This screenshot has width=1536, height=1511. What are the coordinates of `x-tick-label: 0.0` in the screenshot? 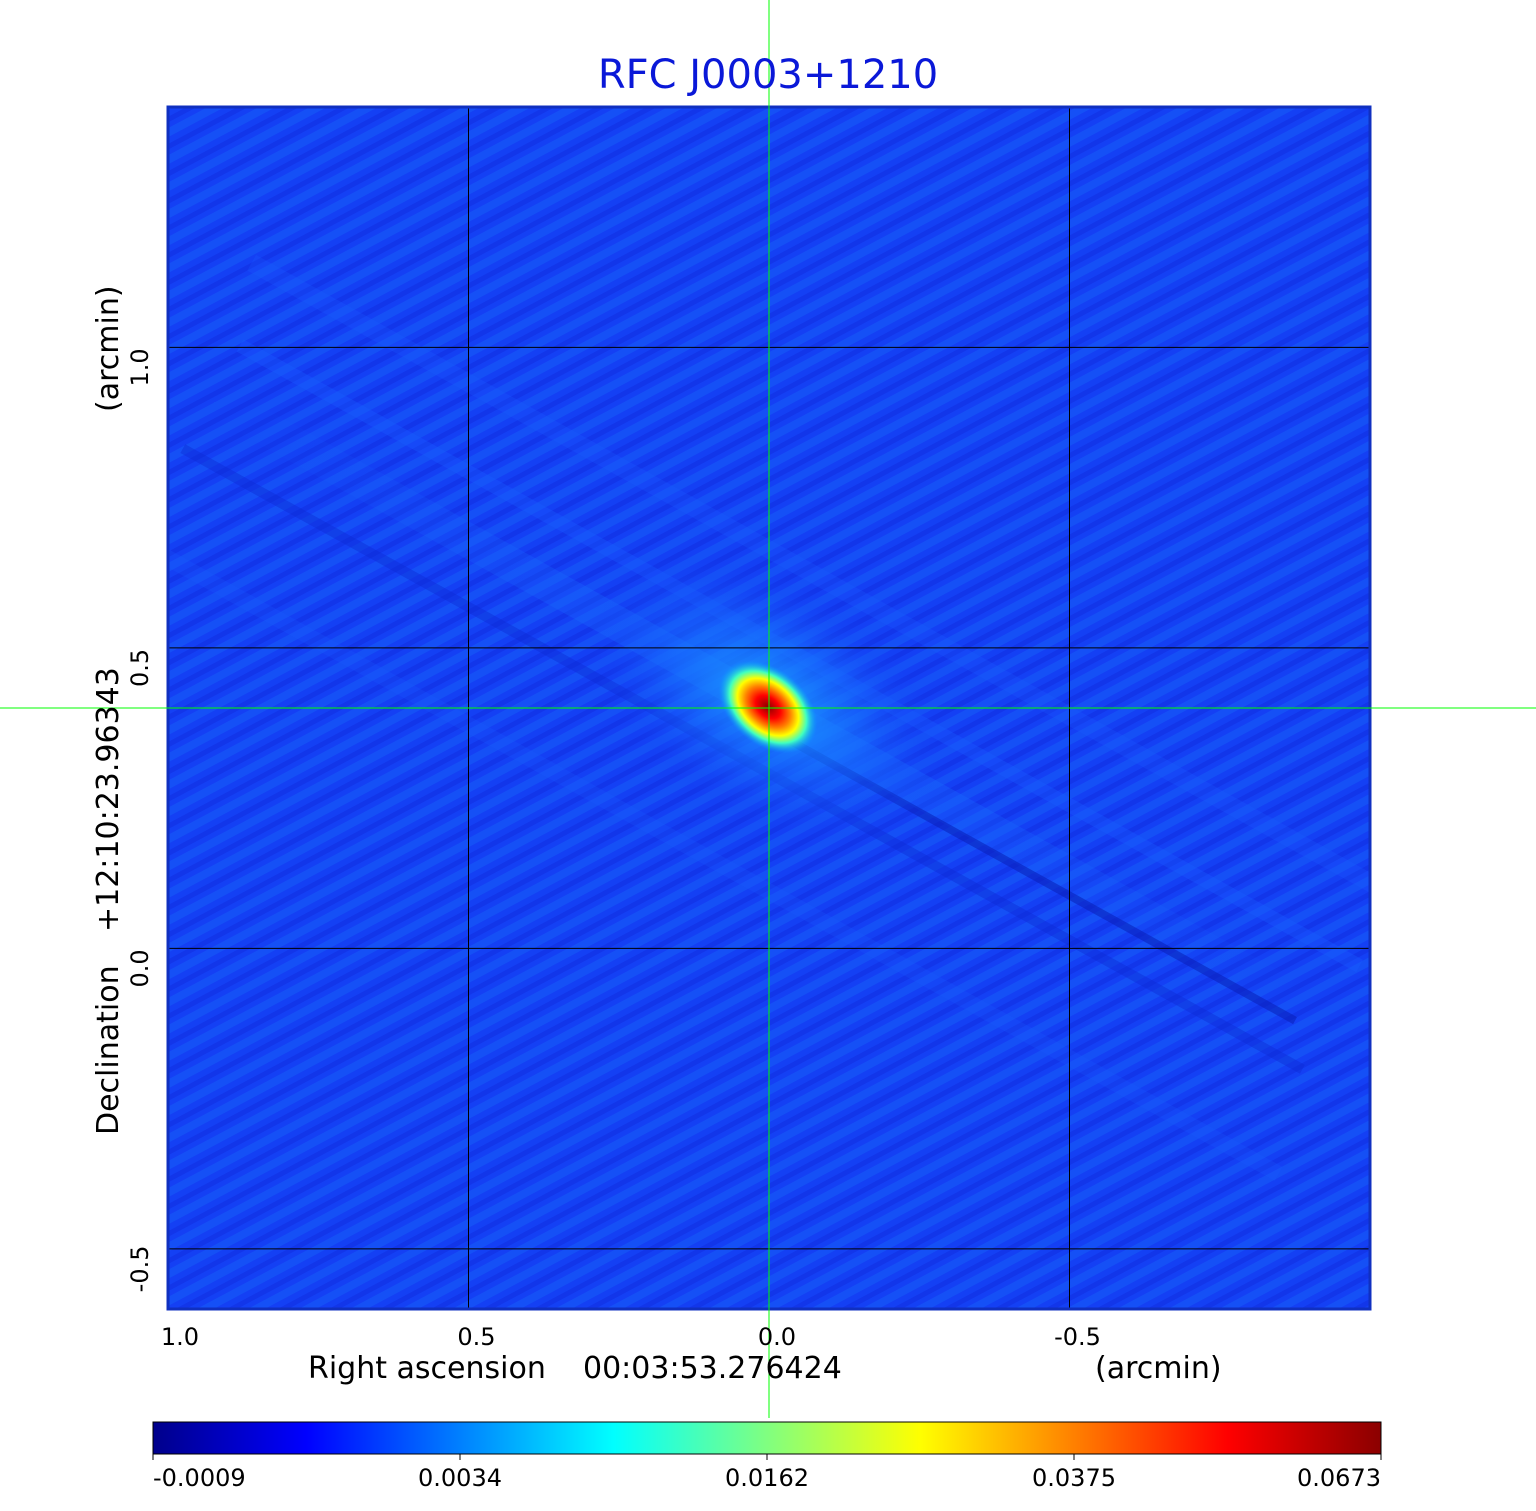 It's located at (777, 1337).